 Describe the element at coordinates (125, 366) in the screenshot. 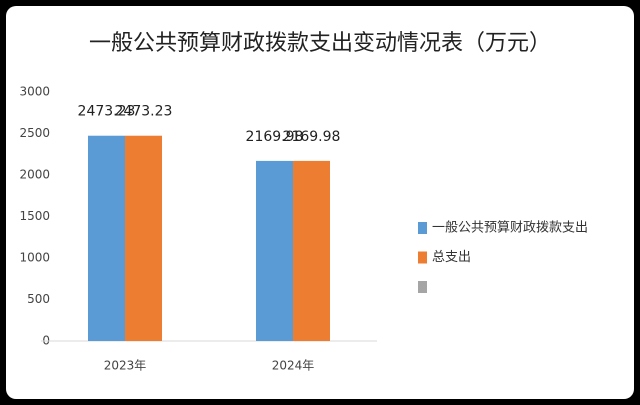

I see `x-tick-label: 2023年` at that location.